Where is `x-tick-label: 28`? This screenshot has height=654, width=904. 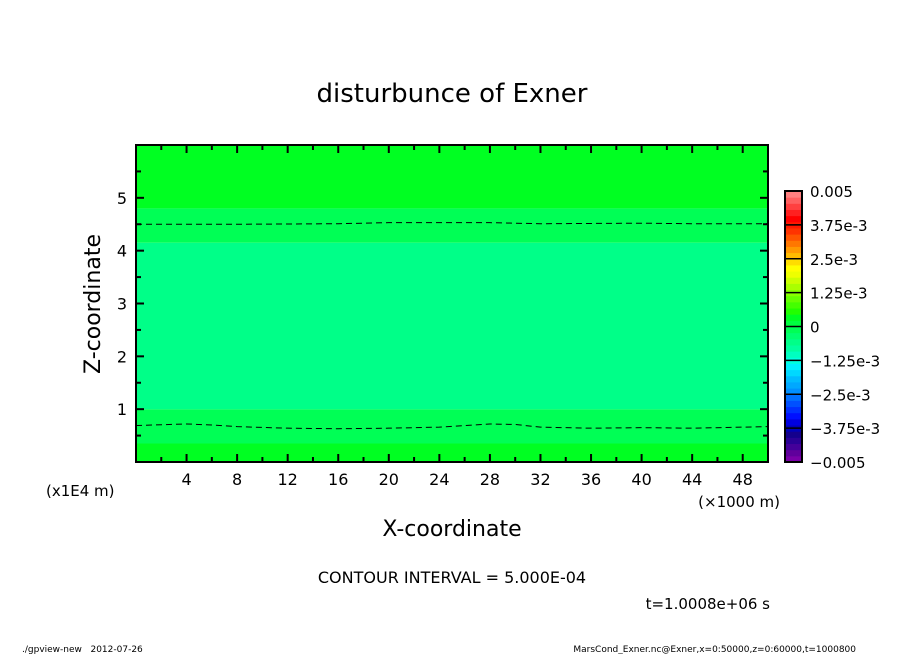
x-tick-label: 28 is located at coordinates (490, 479).